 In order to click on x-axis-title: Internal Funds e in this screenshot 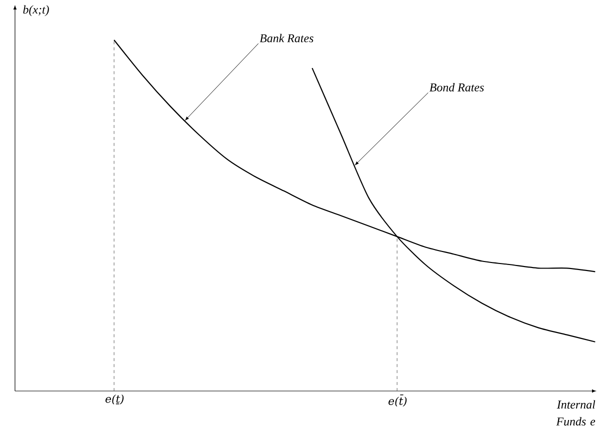, I will do `click(576, 413)`.